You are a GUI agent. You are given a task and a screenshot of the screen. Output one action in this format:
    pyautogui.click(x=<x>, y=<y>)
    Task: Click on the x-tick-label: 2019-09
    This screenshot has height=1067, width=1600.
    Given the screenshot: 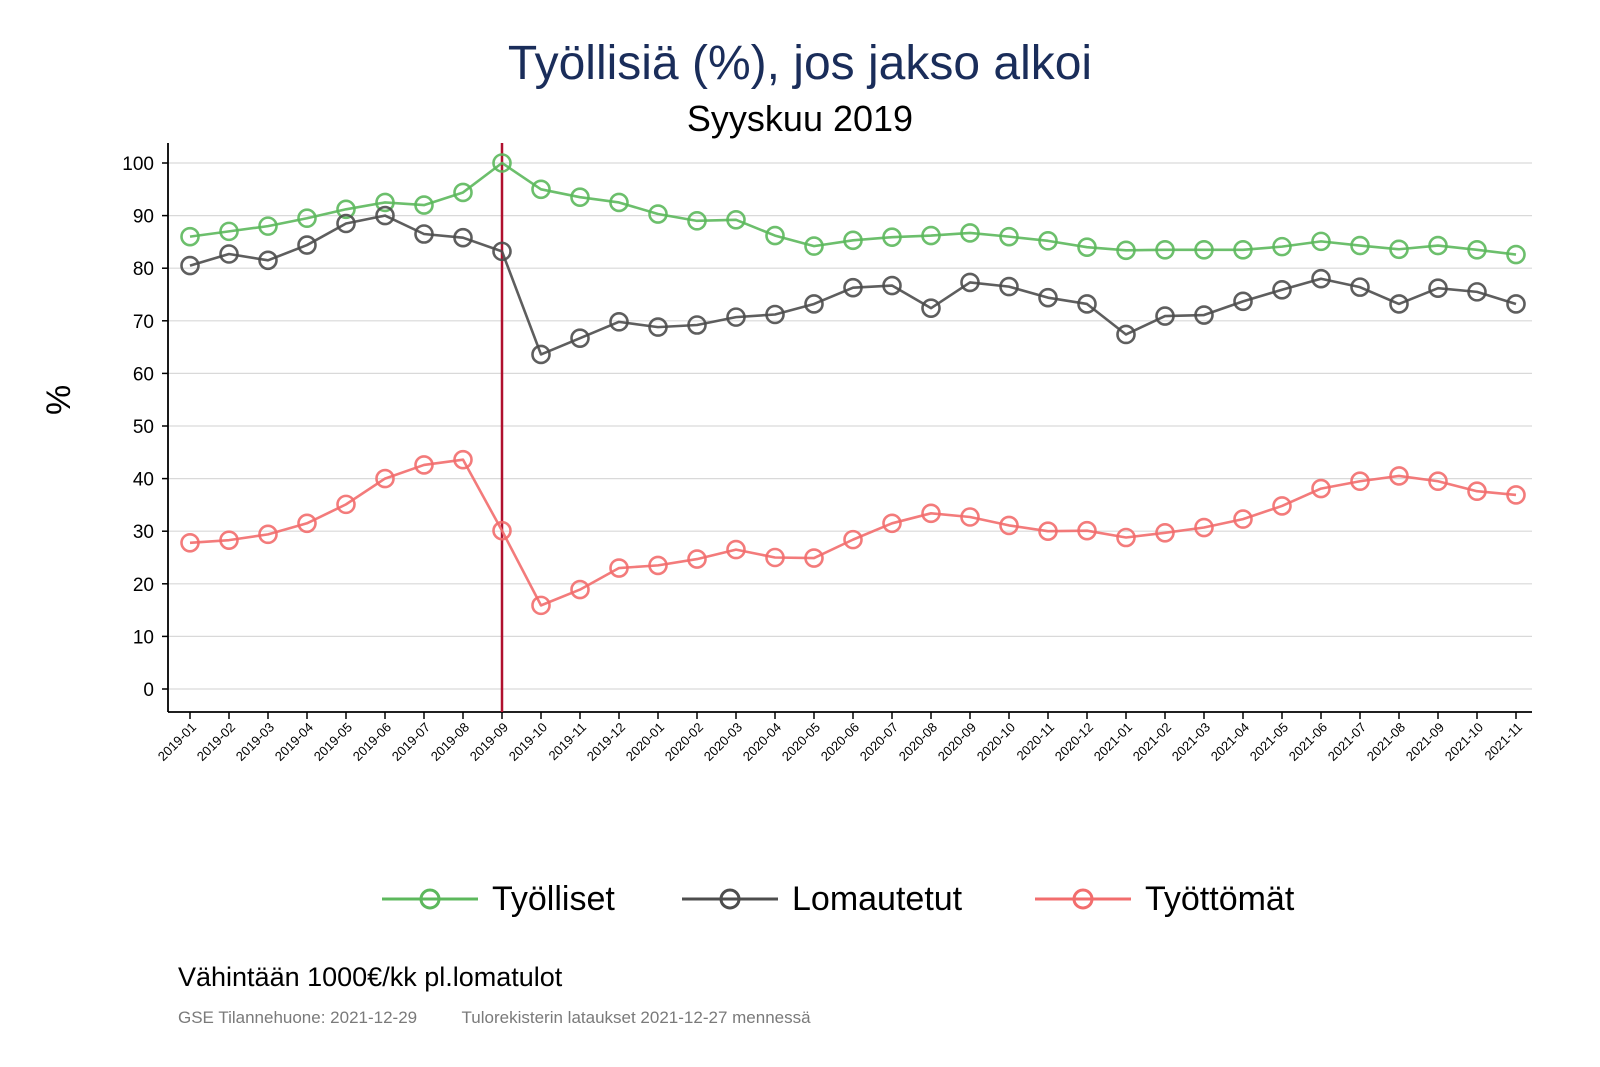 What is the action you would take?
    pyautogui.click(x=489, y=742)
    